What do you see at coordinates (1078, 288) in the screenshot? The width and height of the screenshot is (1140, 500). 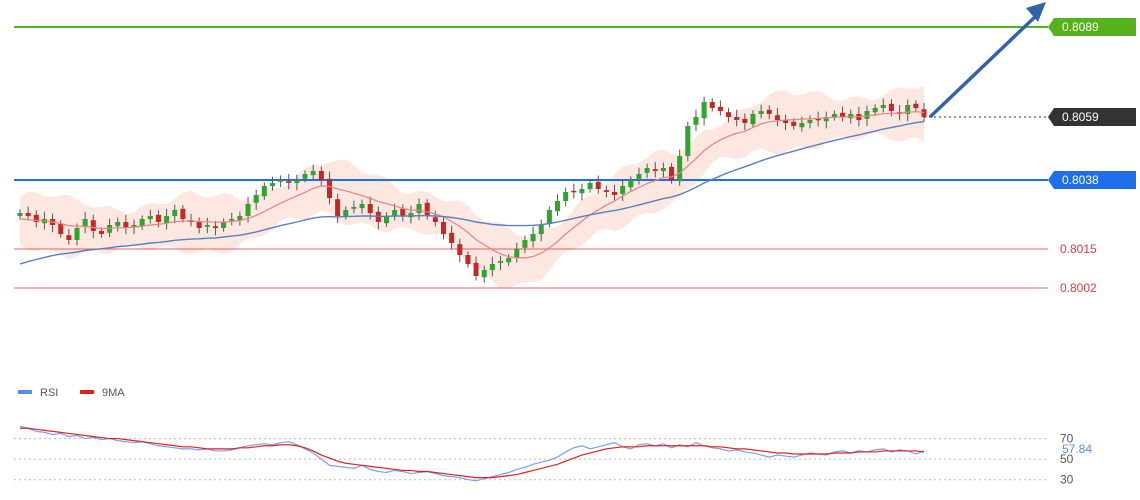 I see `level-label-support-2: 0.8002` at bounding box center [1078, 288].